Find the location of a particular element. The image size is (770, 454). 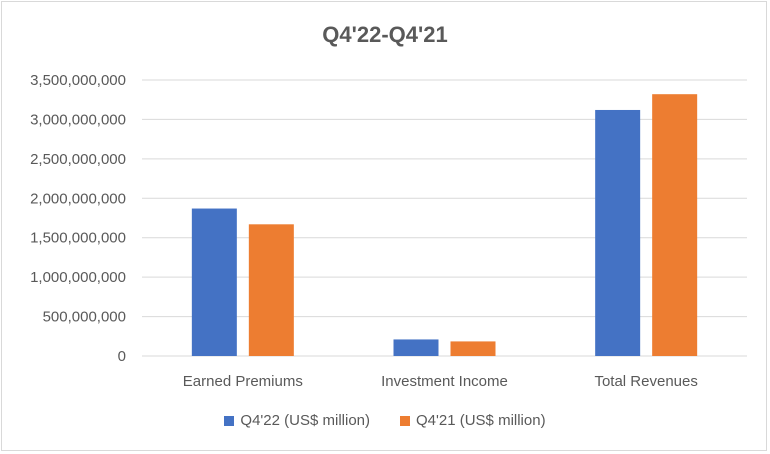

legend-item-q4-22: Q4'22 (US$ million) is located at coordinates (297, 420).